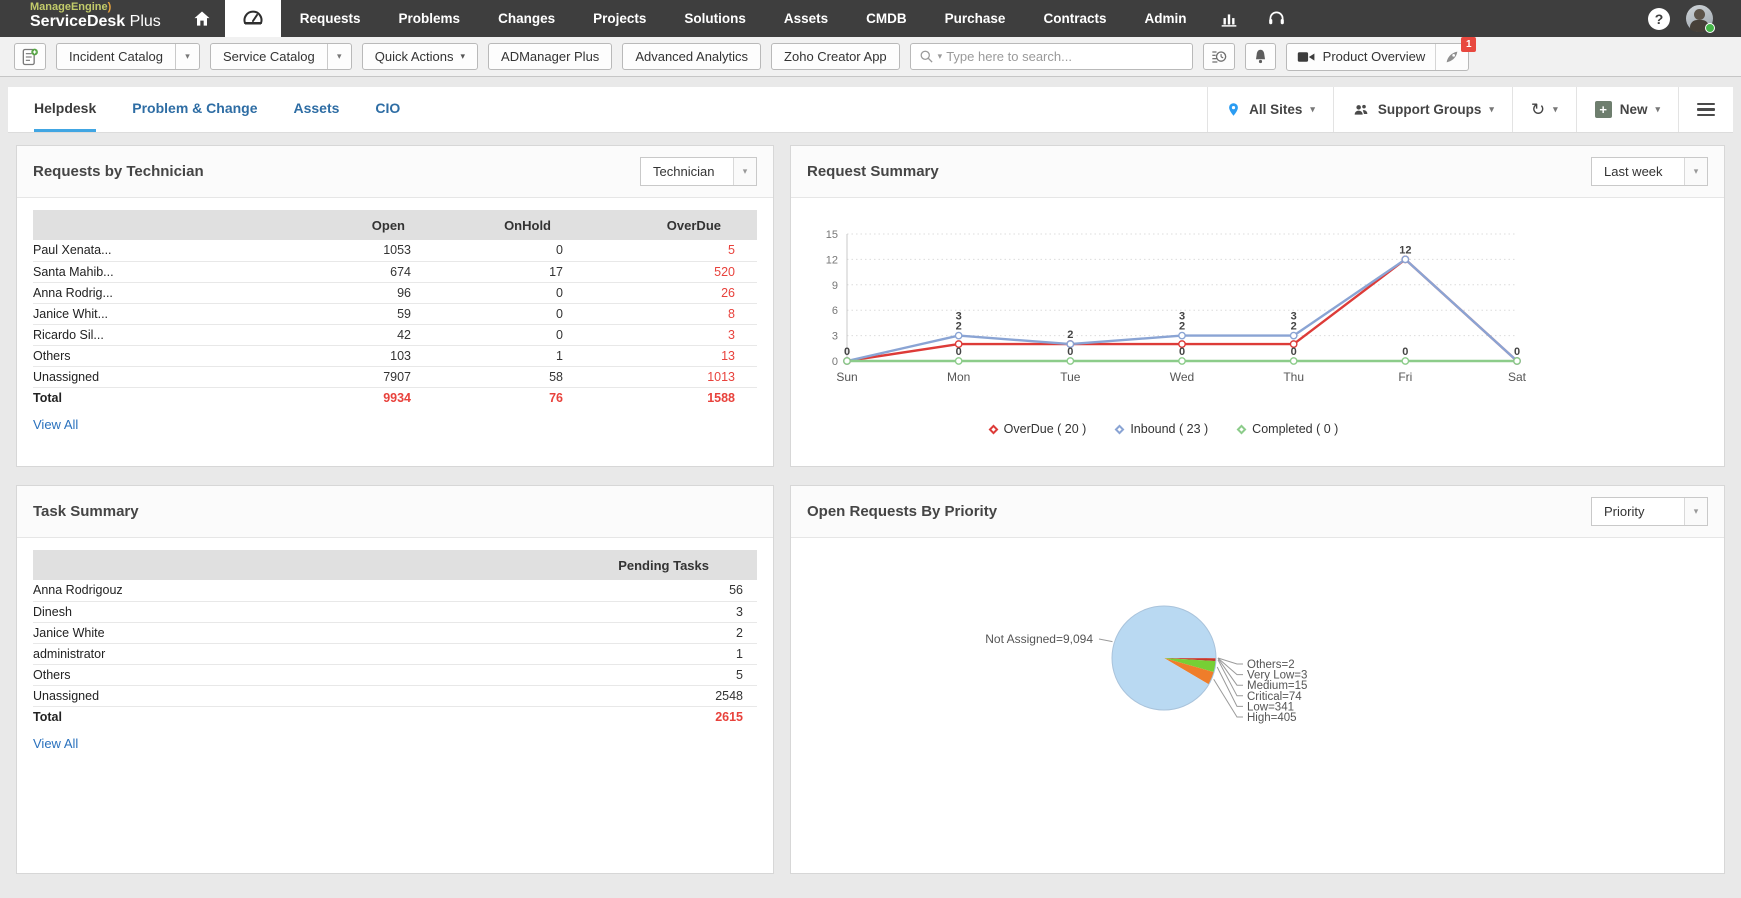 The width and height of the screenshot is (1741, 898). Describe the element at coordinates (1218, 56) in the screenshot. I see `recent-items-icon` at that location.